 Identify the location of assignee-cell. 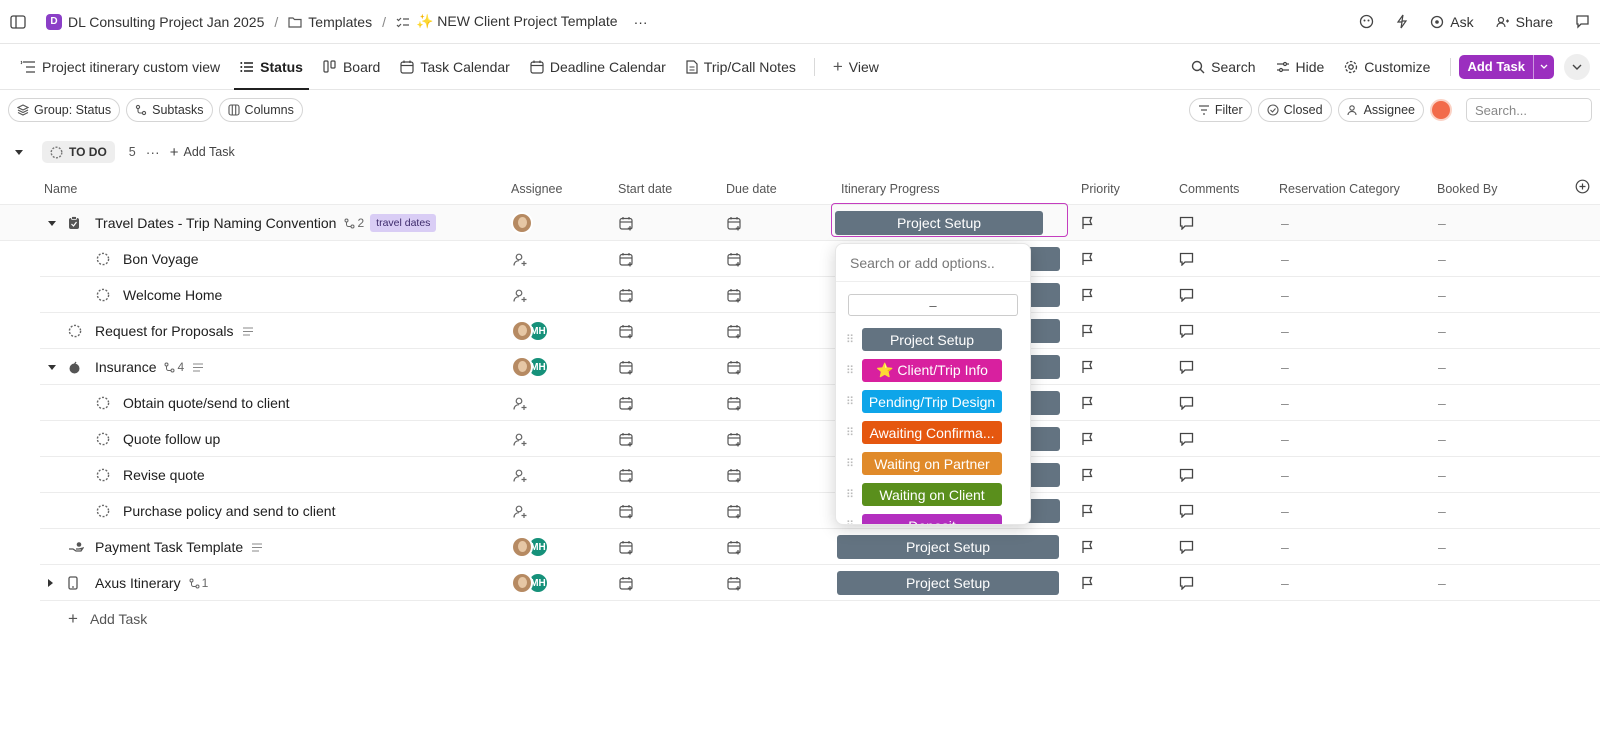
(522, 223).